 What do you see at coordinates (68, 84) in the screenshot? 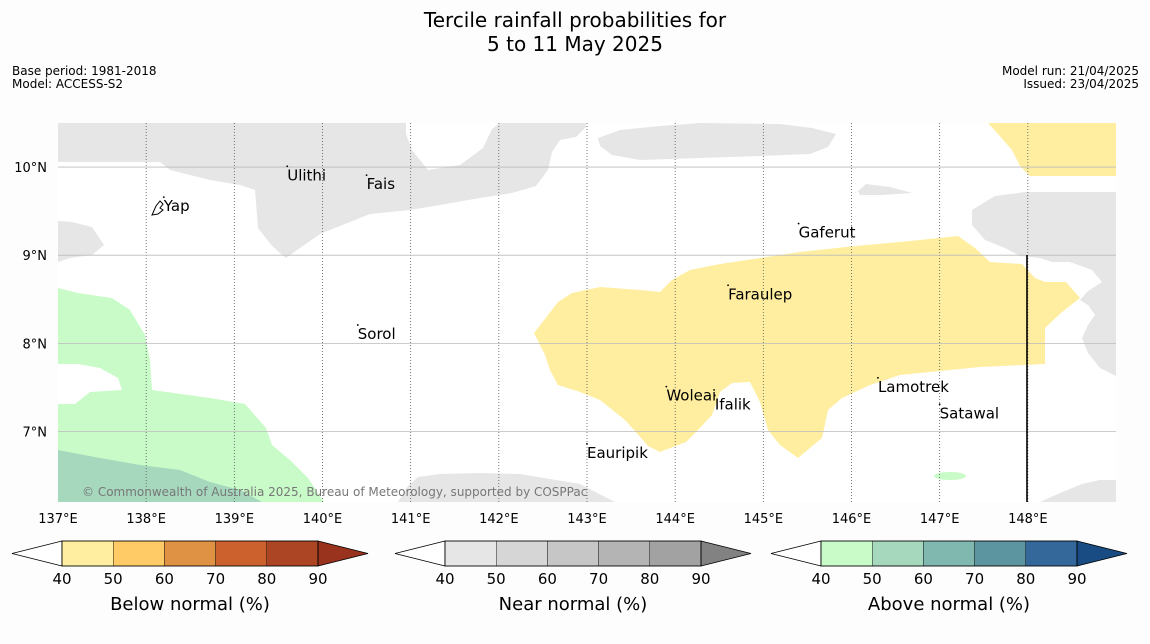
I see `model-name-text: Model: ACCESS-S2` at bounding box center [68, 84].